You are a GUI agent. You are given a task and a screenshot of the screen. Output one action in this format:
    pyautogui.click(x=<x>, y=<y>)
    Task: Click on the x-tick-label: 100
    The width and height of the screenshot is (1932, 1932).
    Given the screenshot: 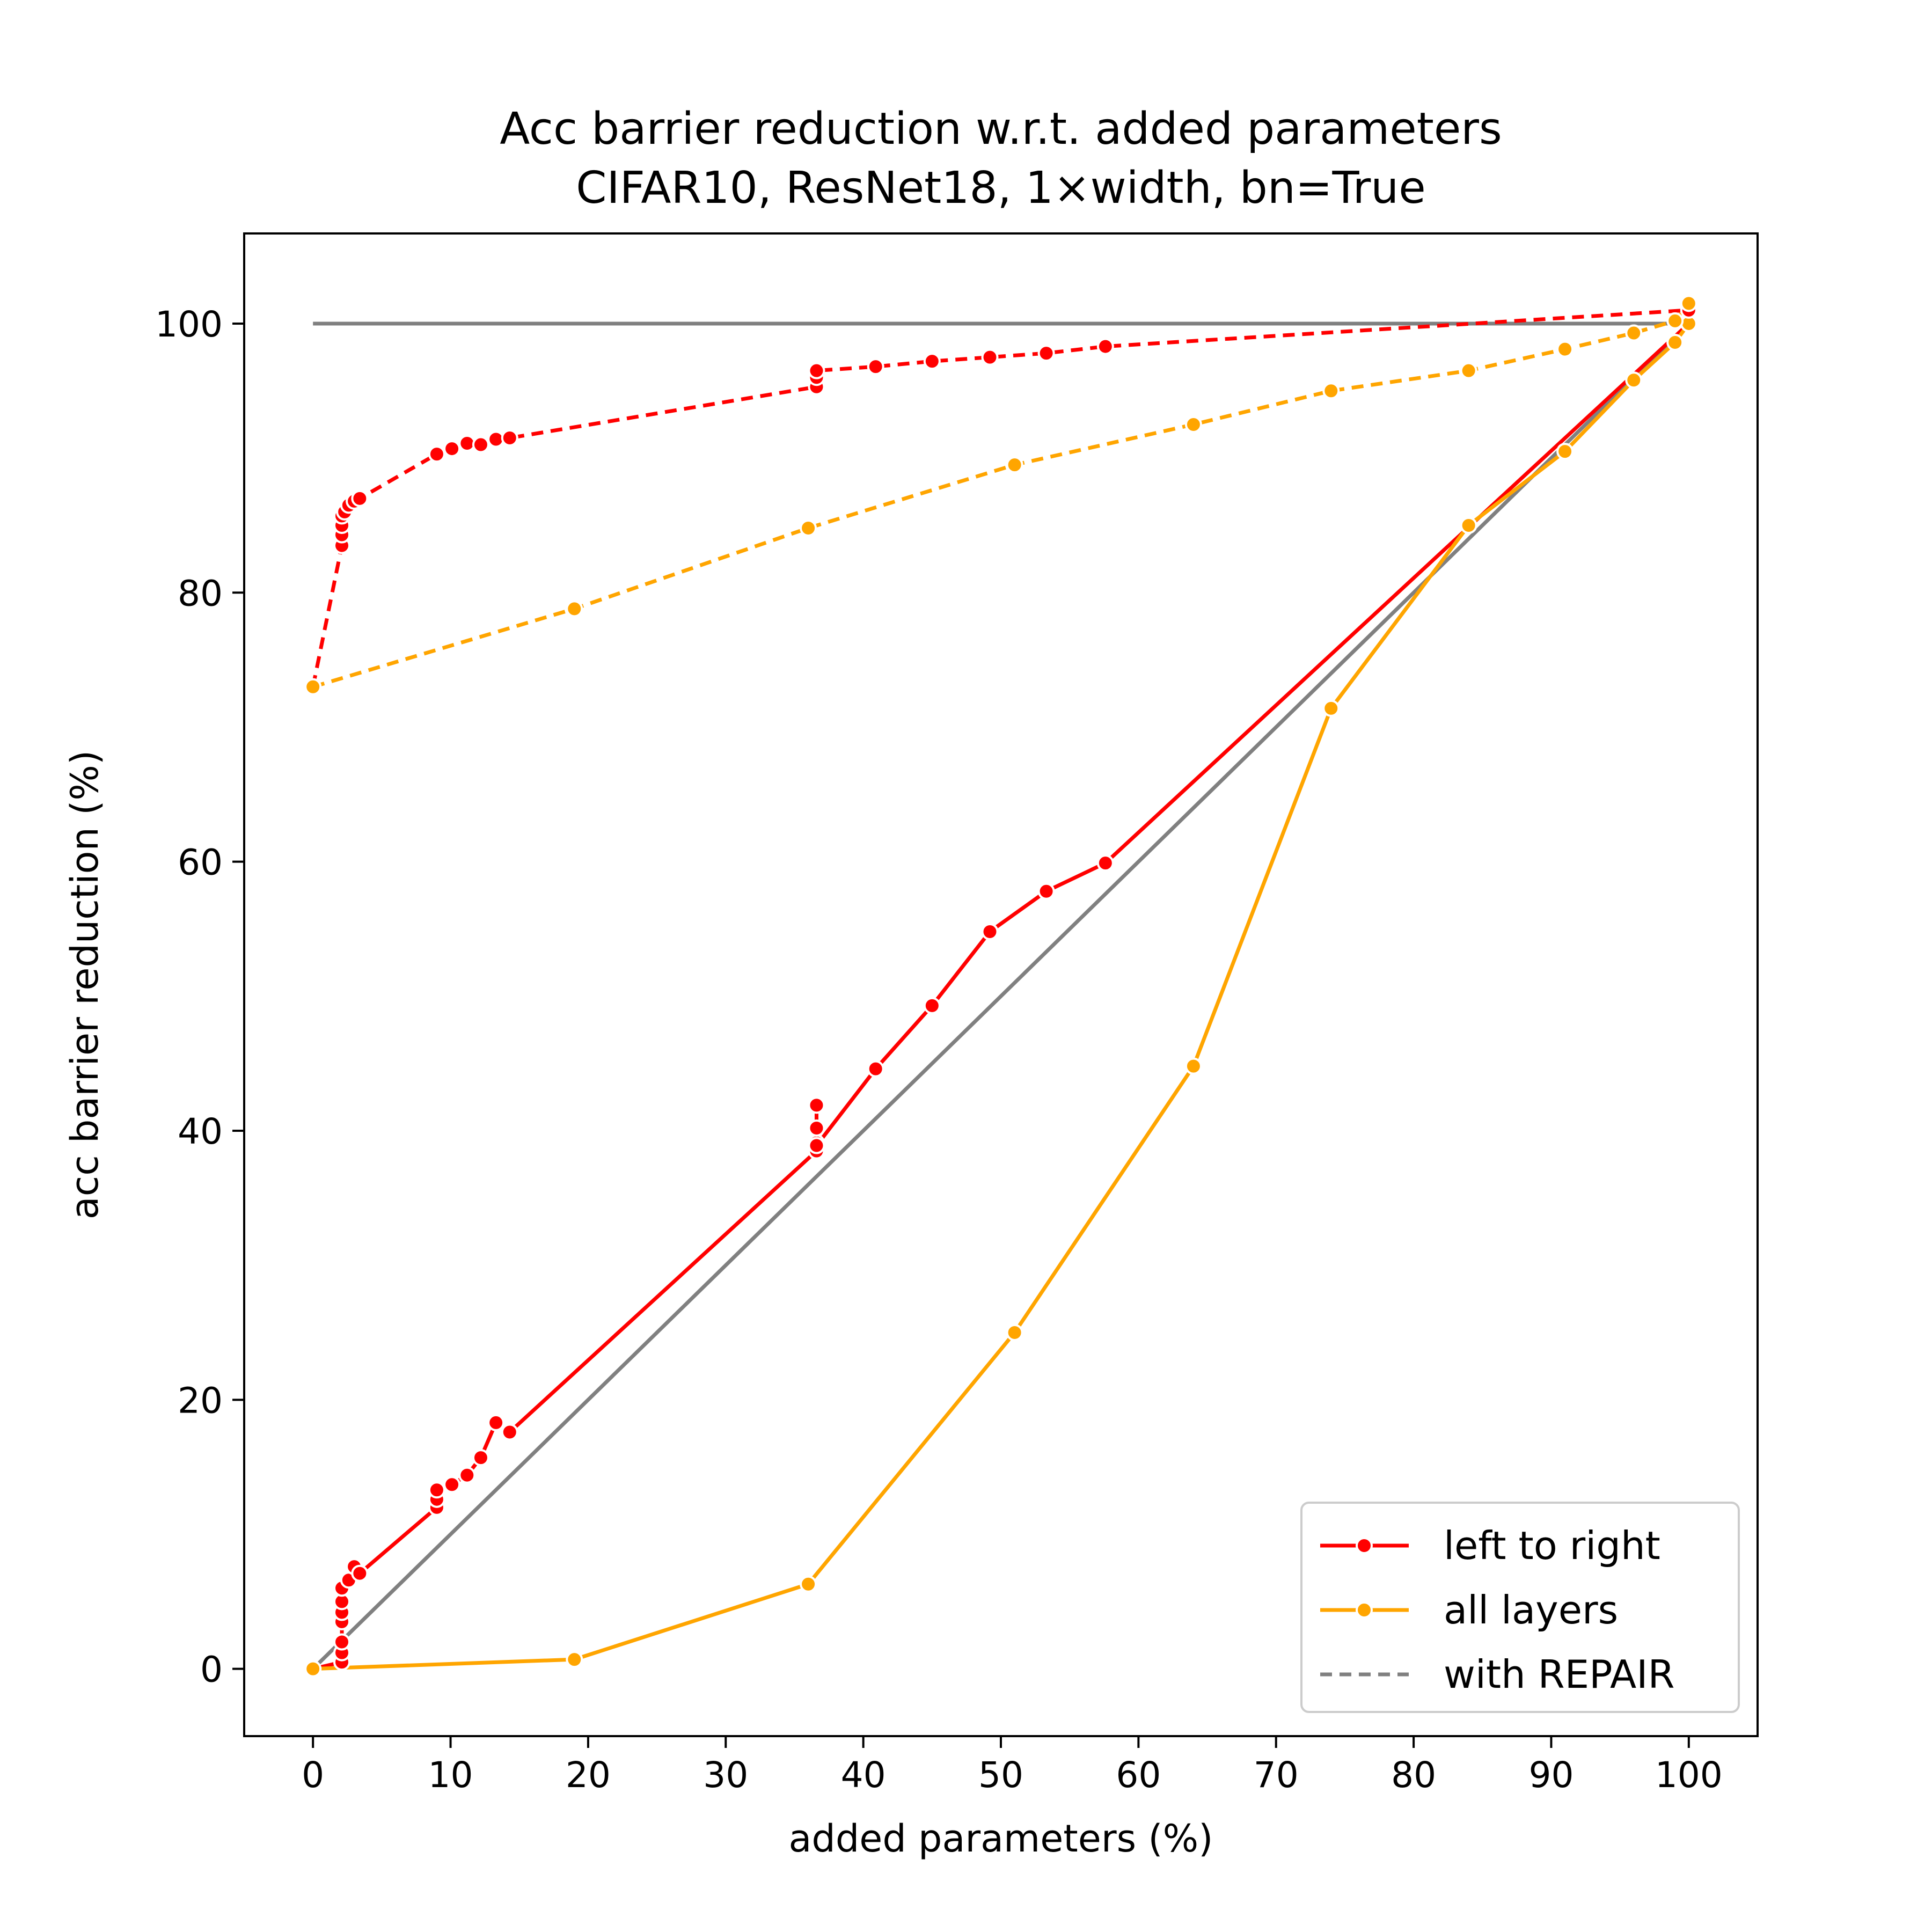 What is the action you would take?
    pyautogui.click(x=1689, y=1775)
    